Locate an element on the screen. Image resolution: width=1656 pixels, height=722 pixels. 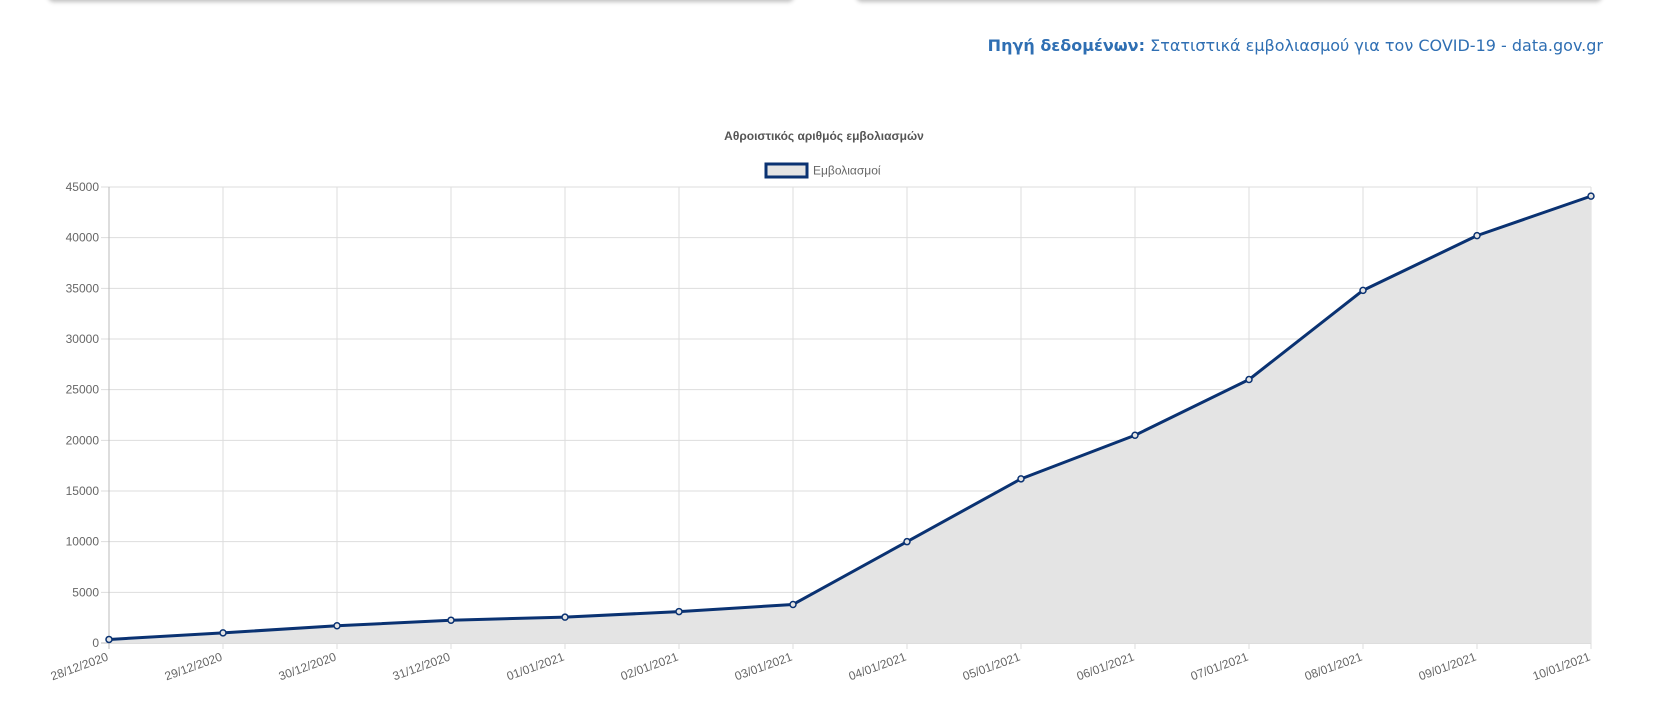
x-tick-label: 01/01/2021 is located at coordinates (536, 667).